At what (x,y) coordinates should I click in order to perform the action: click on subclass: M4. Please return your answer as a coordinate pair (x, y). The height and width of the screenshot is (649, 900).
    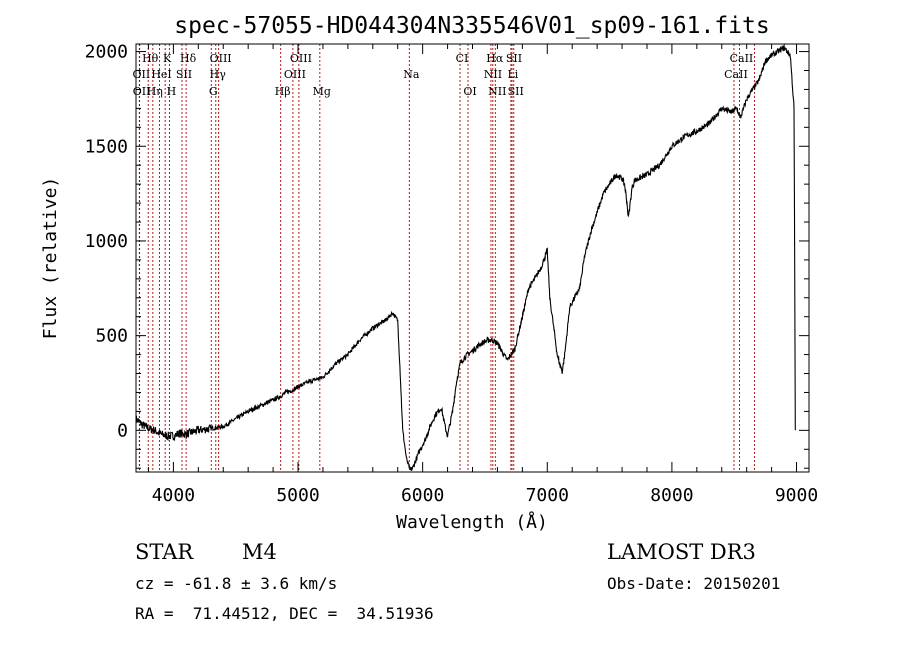
    Looking at the image, I should click on (259, 552).